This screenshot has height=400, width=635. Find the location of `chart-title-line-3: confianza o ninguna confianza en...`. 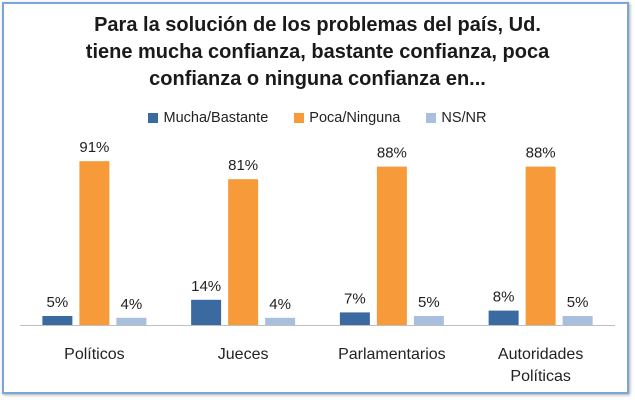

chart-title-line-3: confianza o ninguna confianza en... is located at coordinates (317, 79).